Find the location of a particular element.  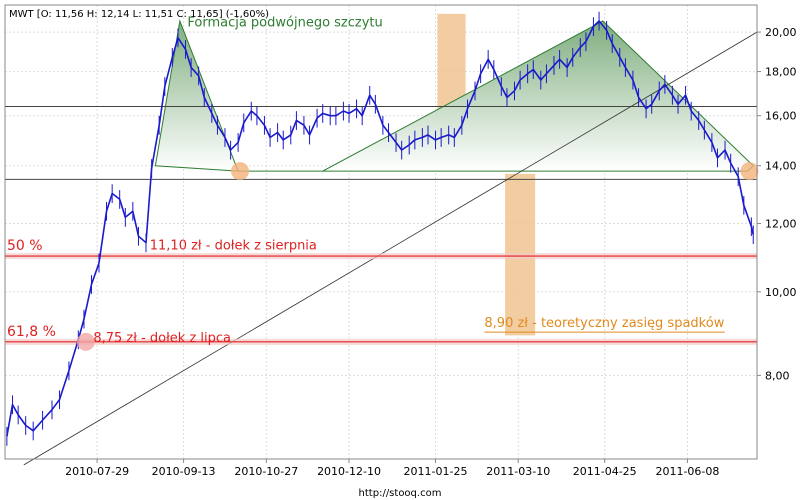

y-tick-label: 12,00 is located at coordinates (781, 223).